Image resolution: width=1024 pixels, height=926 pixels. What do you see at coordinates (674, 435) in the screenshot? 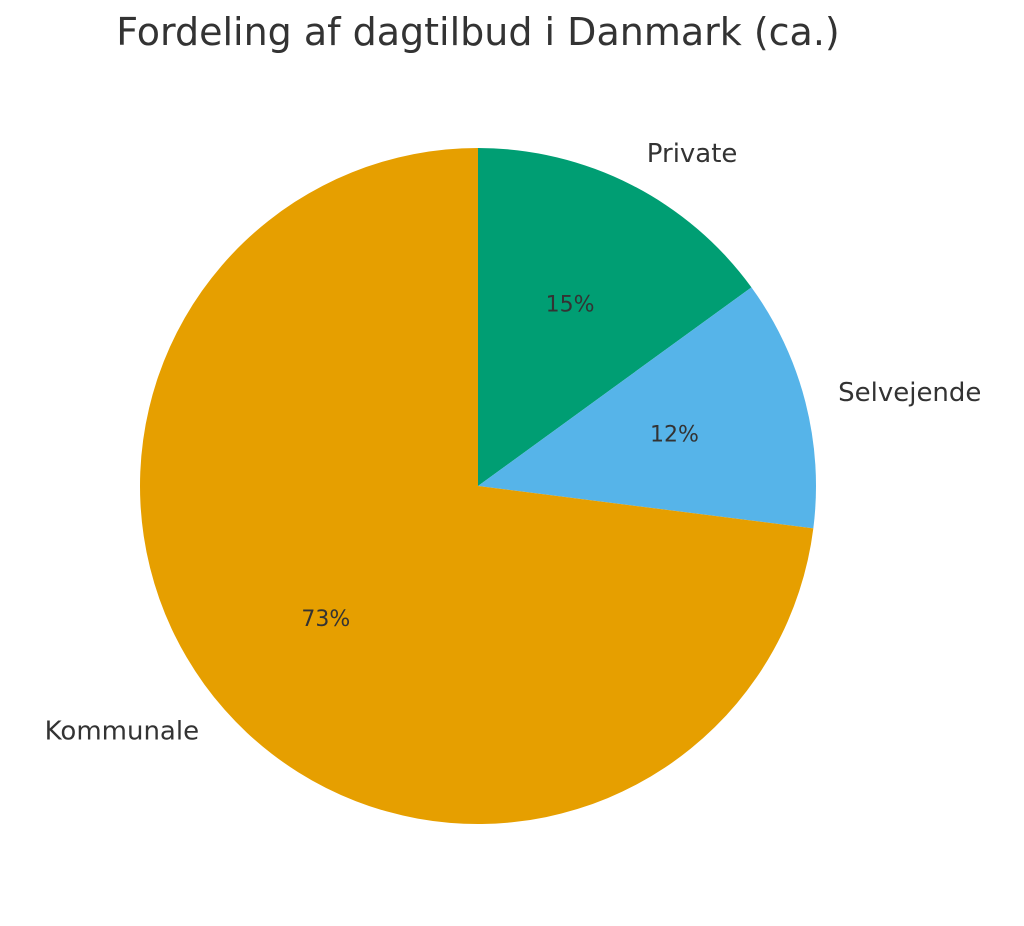
I see `slice-pct-selvejende: 12%` at bounding box center [674, 435].